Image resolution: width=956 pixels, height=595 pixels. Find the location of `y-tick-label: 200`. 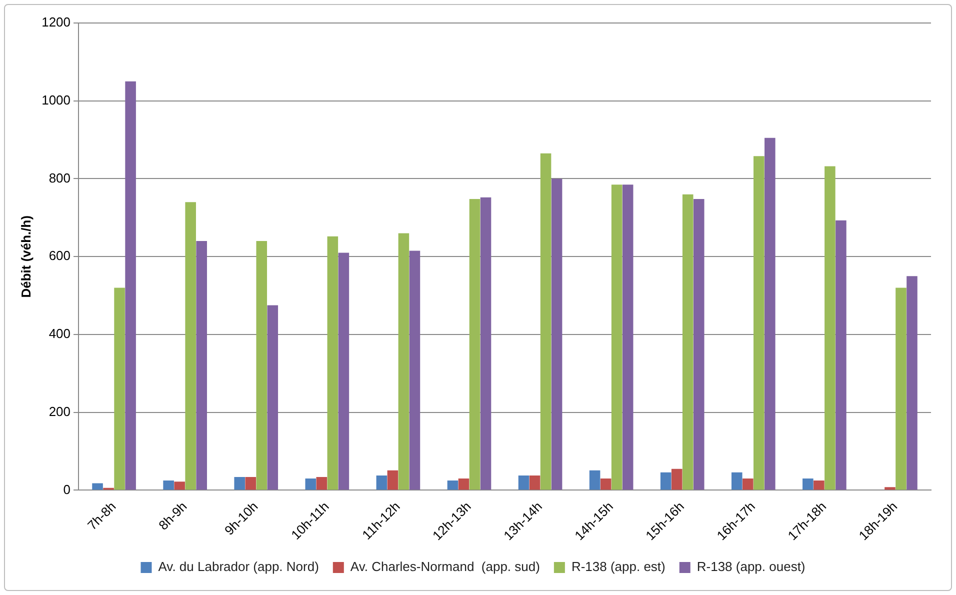

y-tick-label: 200 is located at coordinates (59, 411).